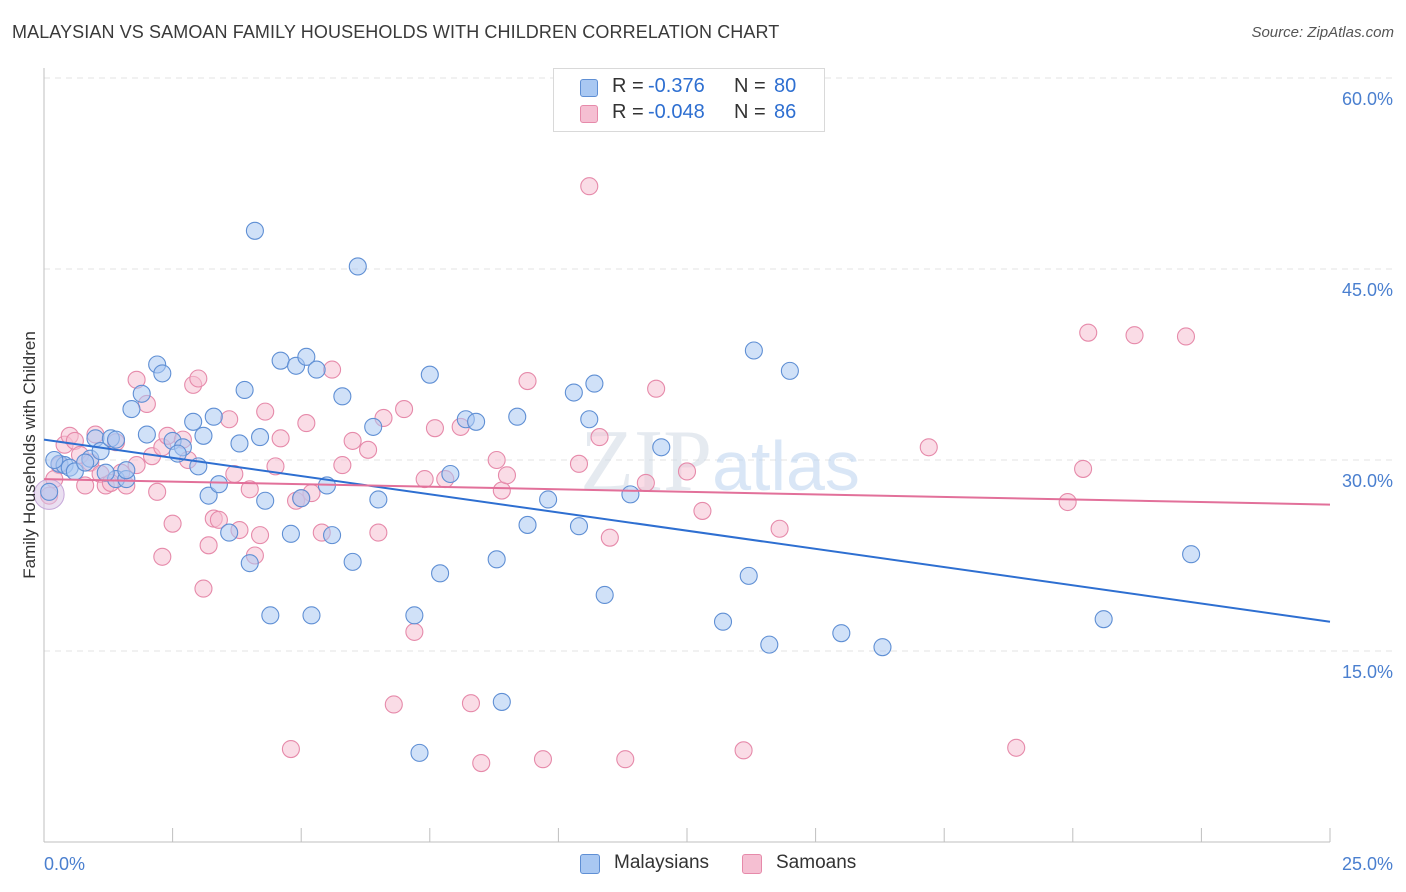 Image resolution: width=1406 pixels, height=892 pixels. Describe the element at coordinates (29, 455) in the screenshot. I see `y-axis-label: Family Households with Children` at that location.